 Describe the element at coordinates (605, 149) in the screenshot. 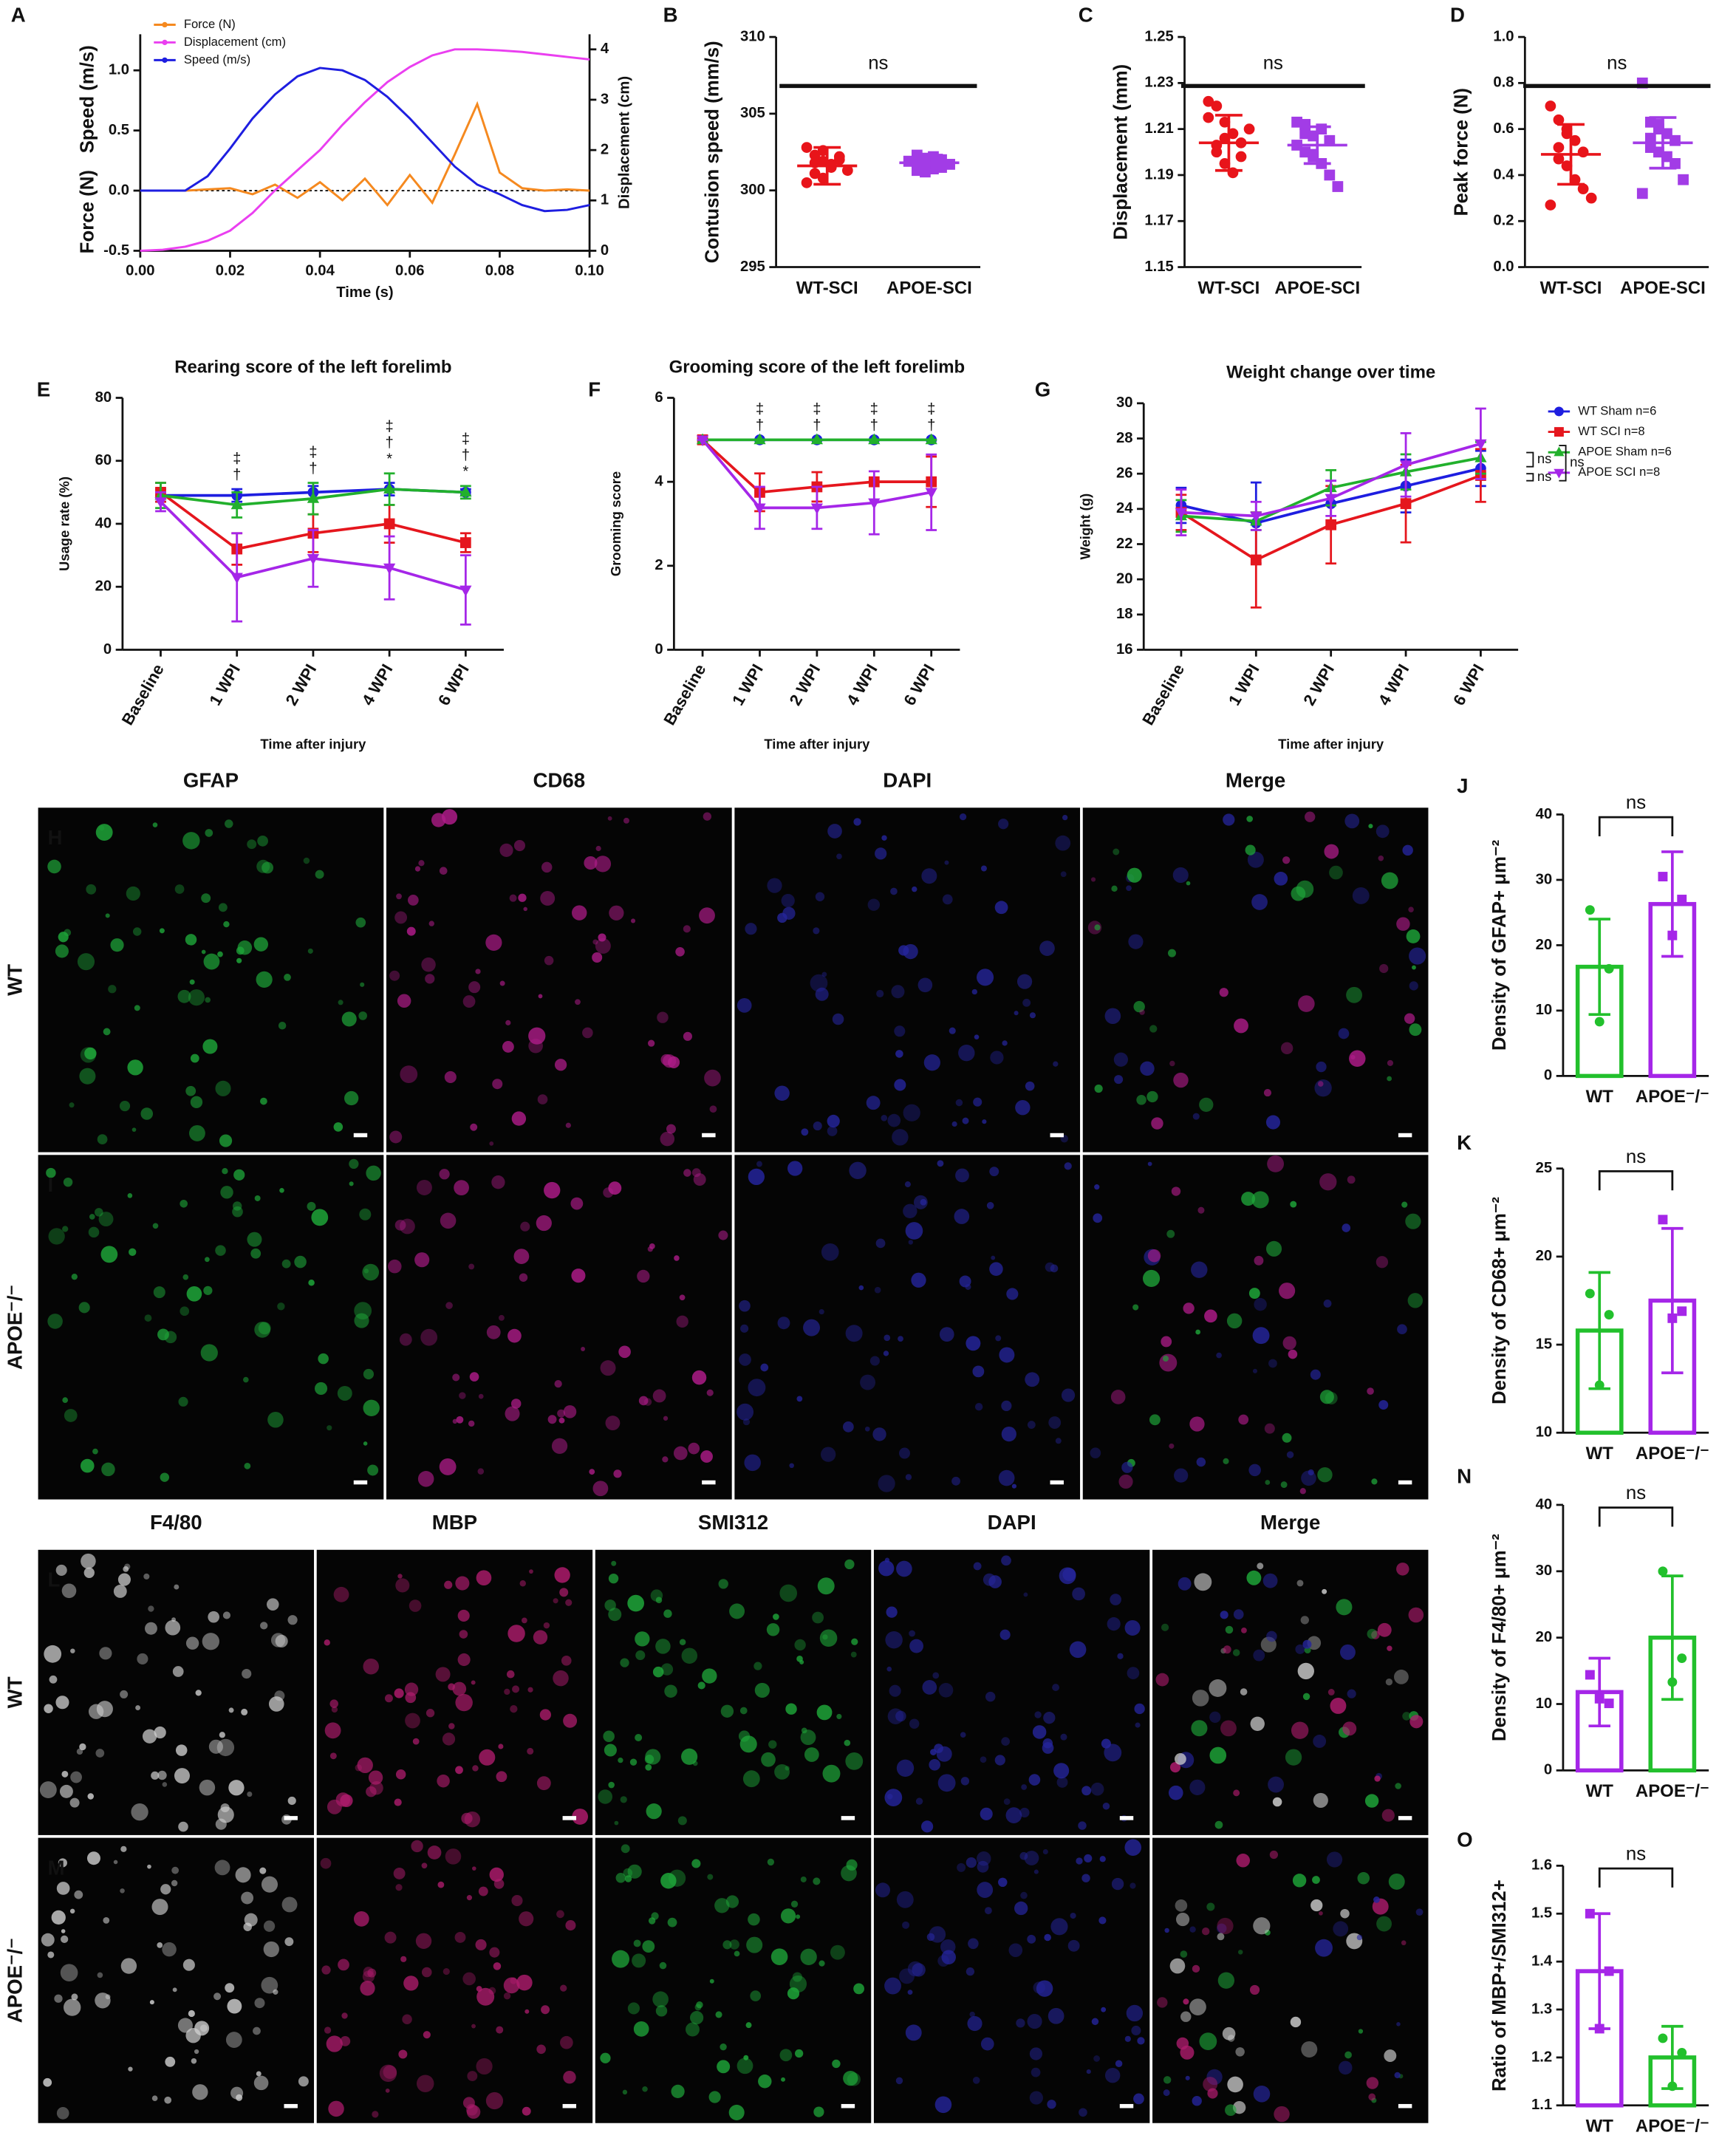

I see `y2-tick-label: 2` at that location.